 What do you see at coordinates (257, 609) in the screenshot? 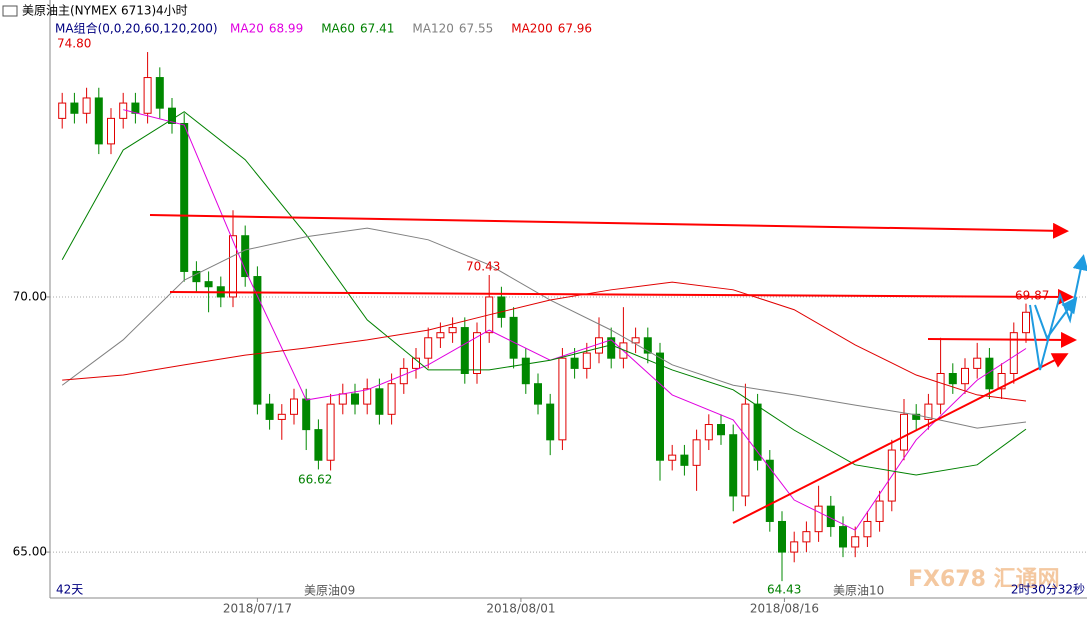
I see `x-tick-label: 2018/07/17` at bounding box center [257, 609].